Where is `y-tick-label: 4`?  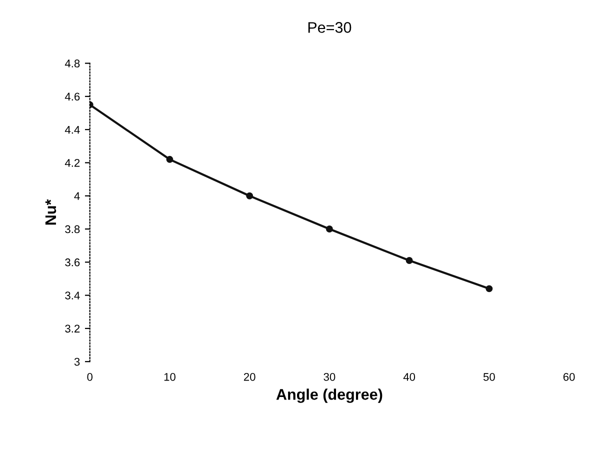 y-tick-label: 4 is located at coordinates (77, 196).